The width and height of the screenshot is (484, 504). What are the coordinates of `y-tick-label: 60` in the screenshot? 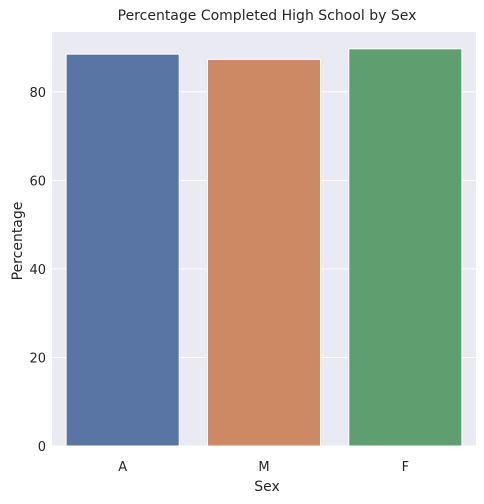 It's located at (37, 181).